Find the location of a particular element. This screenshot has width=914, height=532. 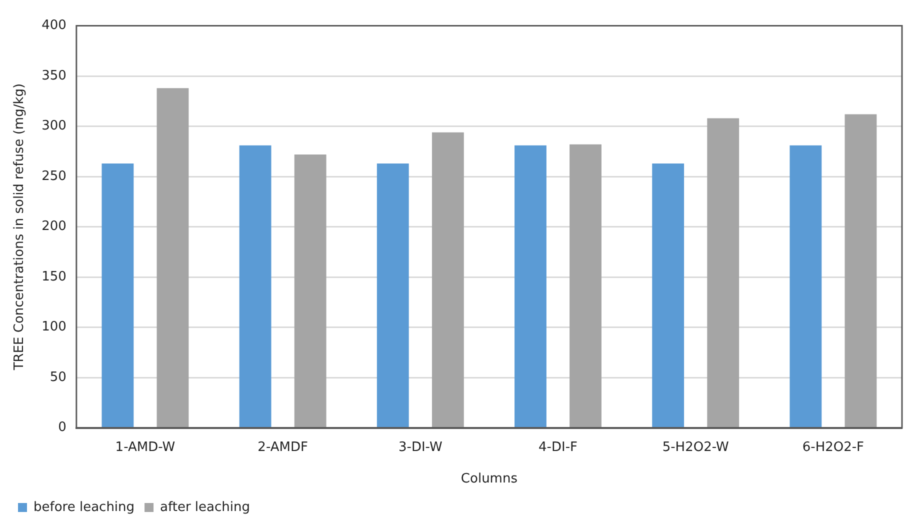

x-tick-label: 4-DI-F is located at coordinates (558, 447).